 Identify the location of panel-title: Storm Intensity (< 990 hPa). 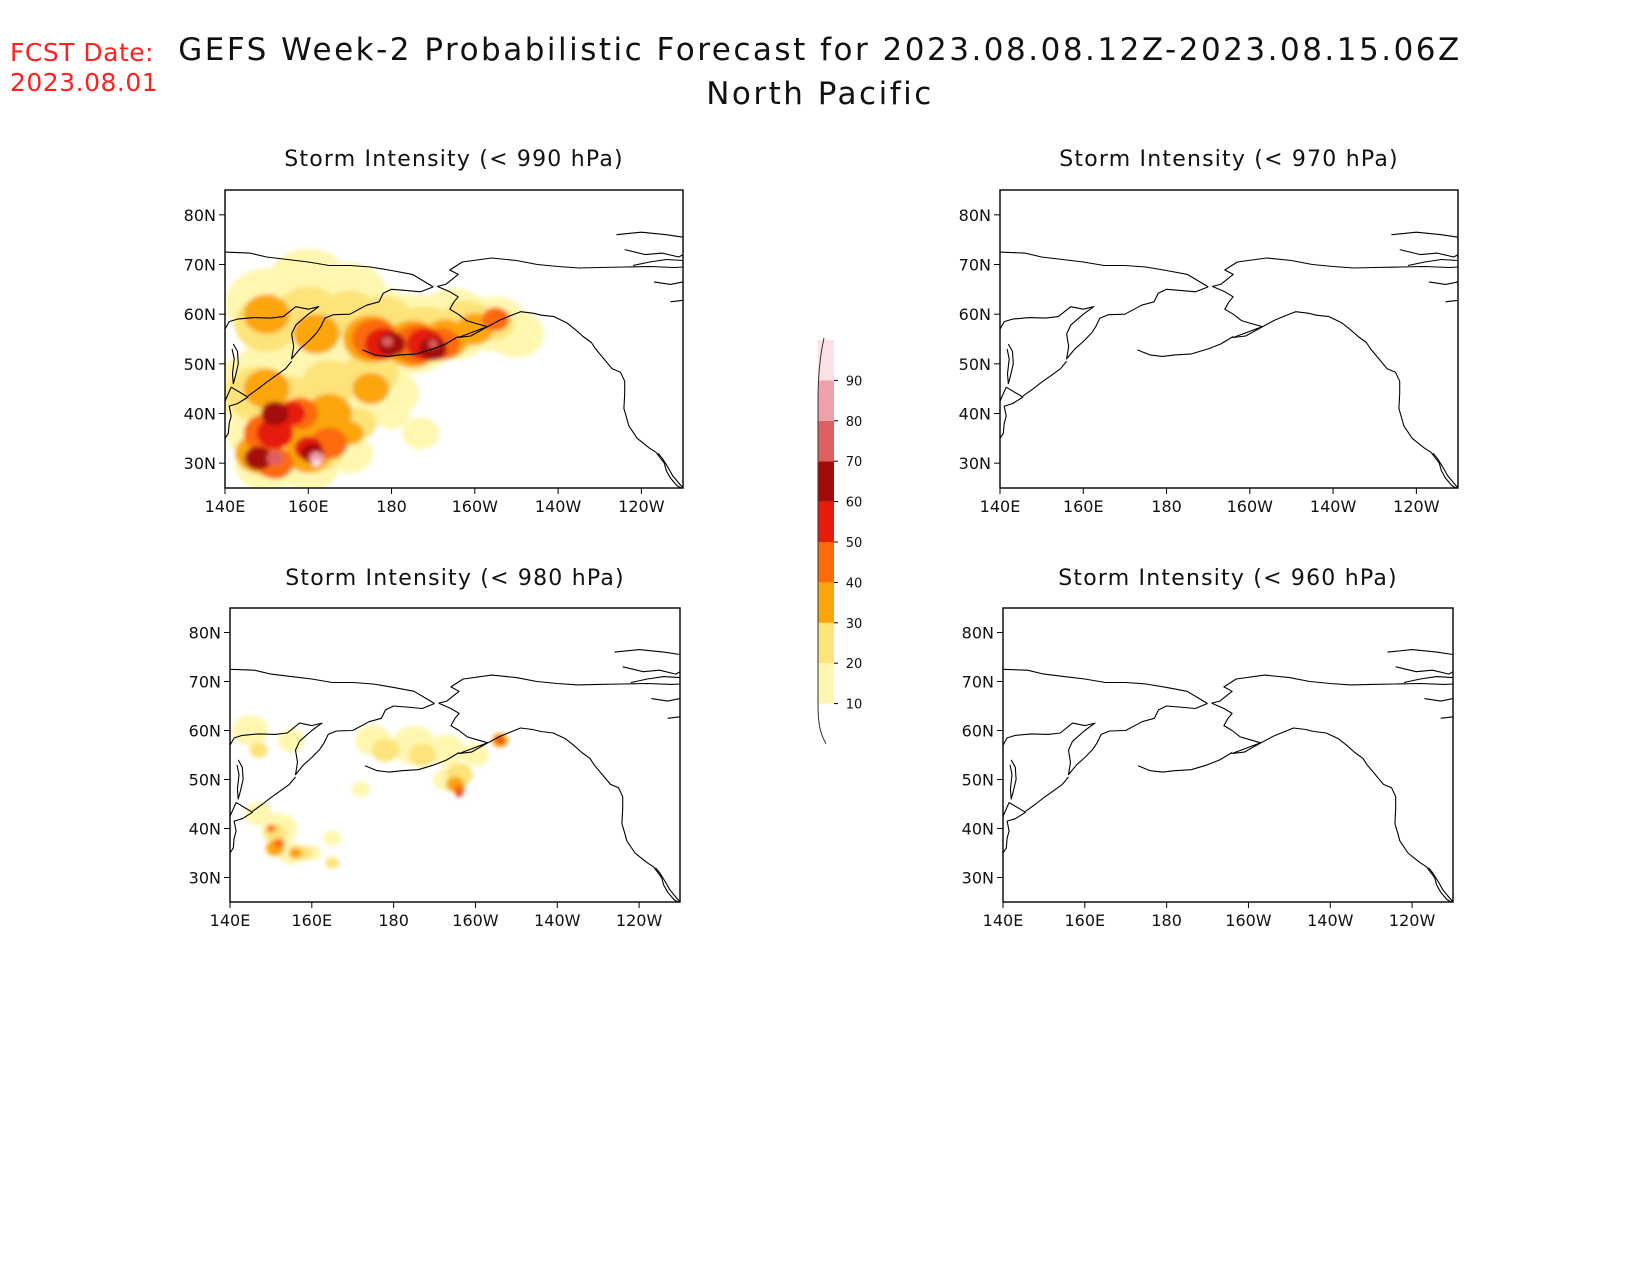
(454, 159).